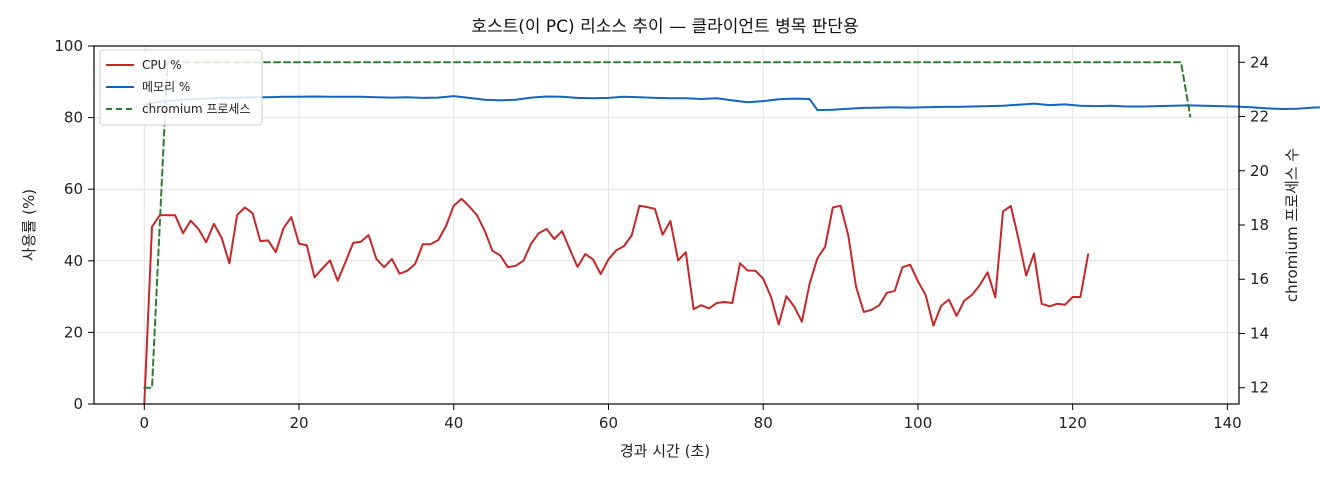 The height and width of the screenshot is (480, 1320). Describe the element at coordinates (74, 225) in the screenshot. I see `y-axis-left: 0 20 40 60 80 100` at that location.